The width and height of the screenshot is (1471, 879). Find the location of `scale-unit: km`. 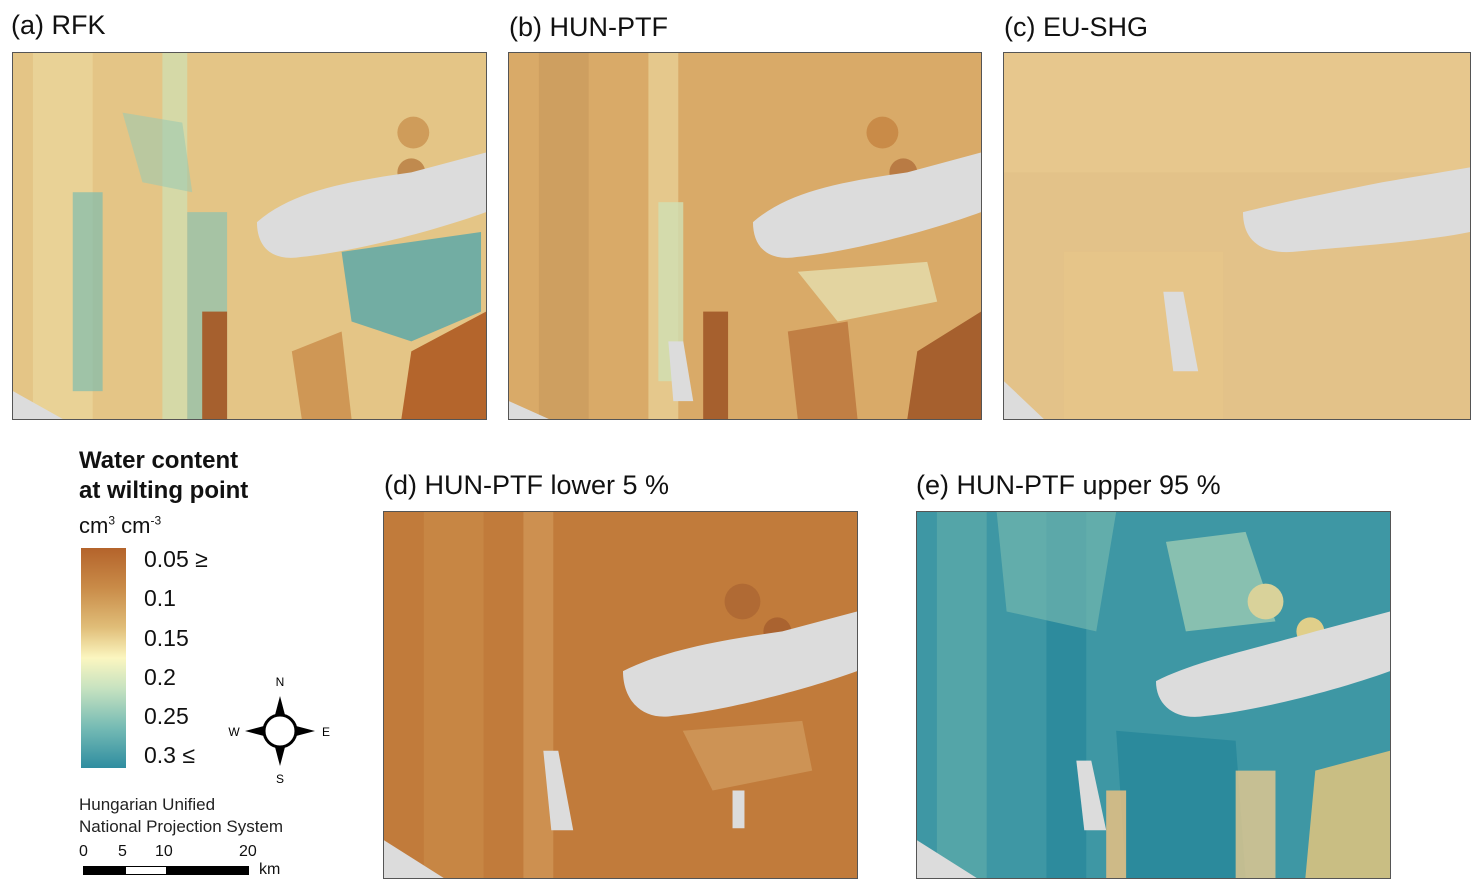

scale-unit: km is located at coordinates (270, 869).